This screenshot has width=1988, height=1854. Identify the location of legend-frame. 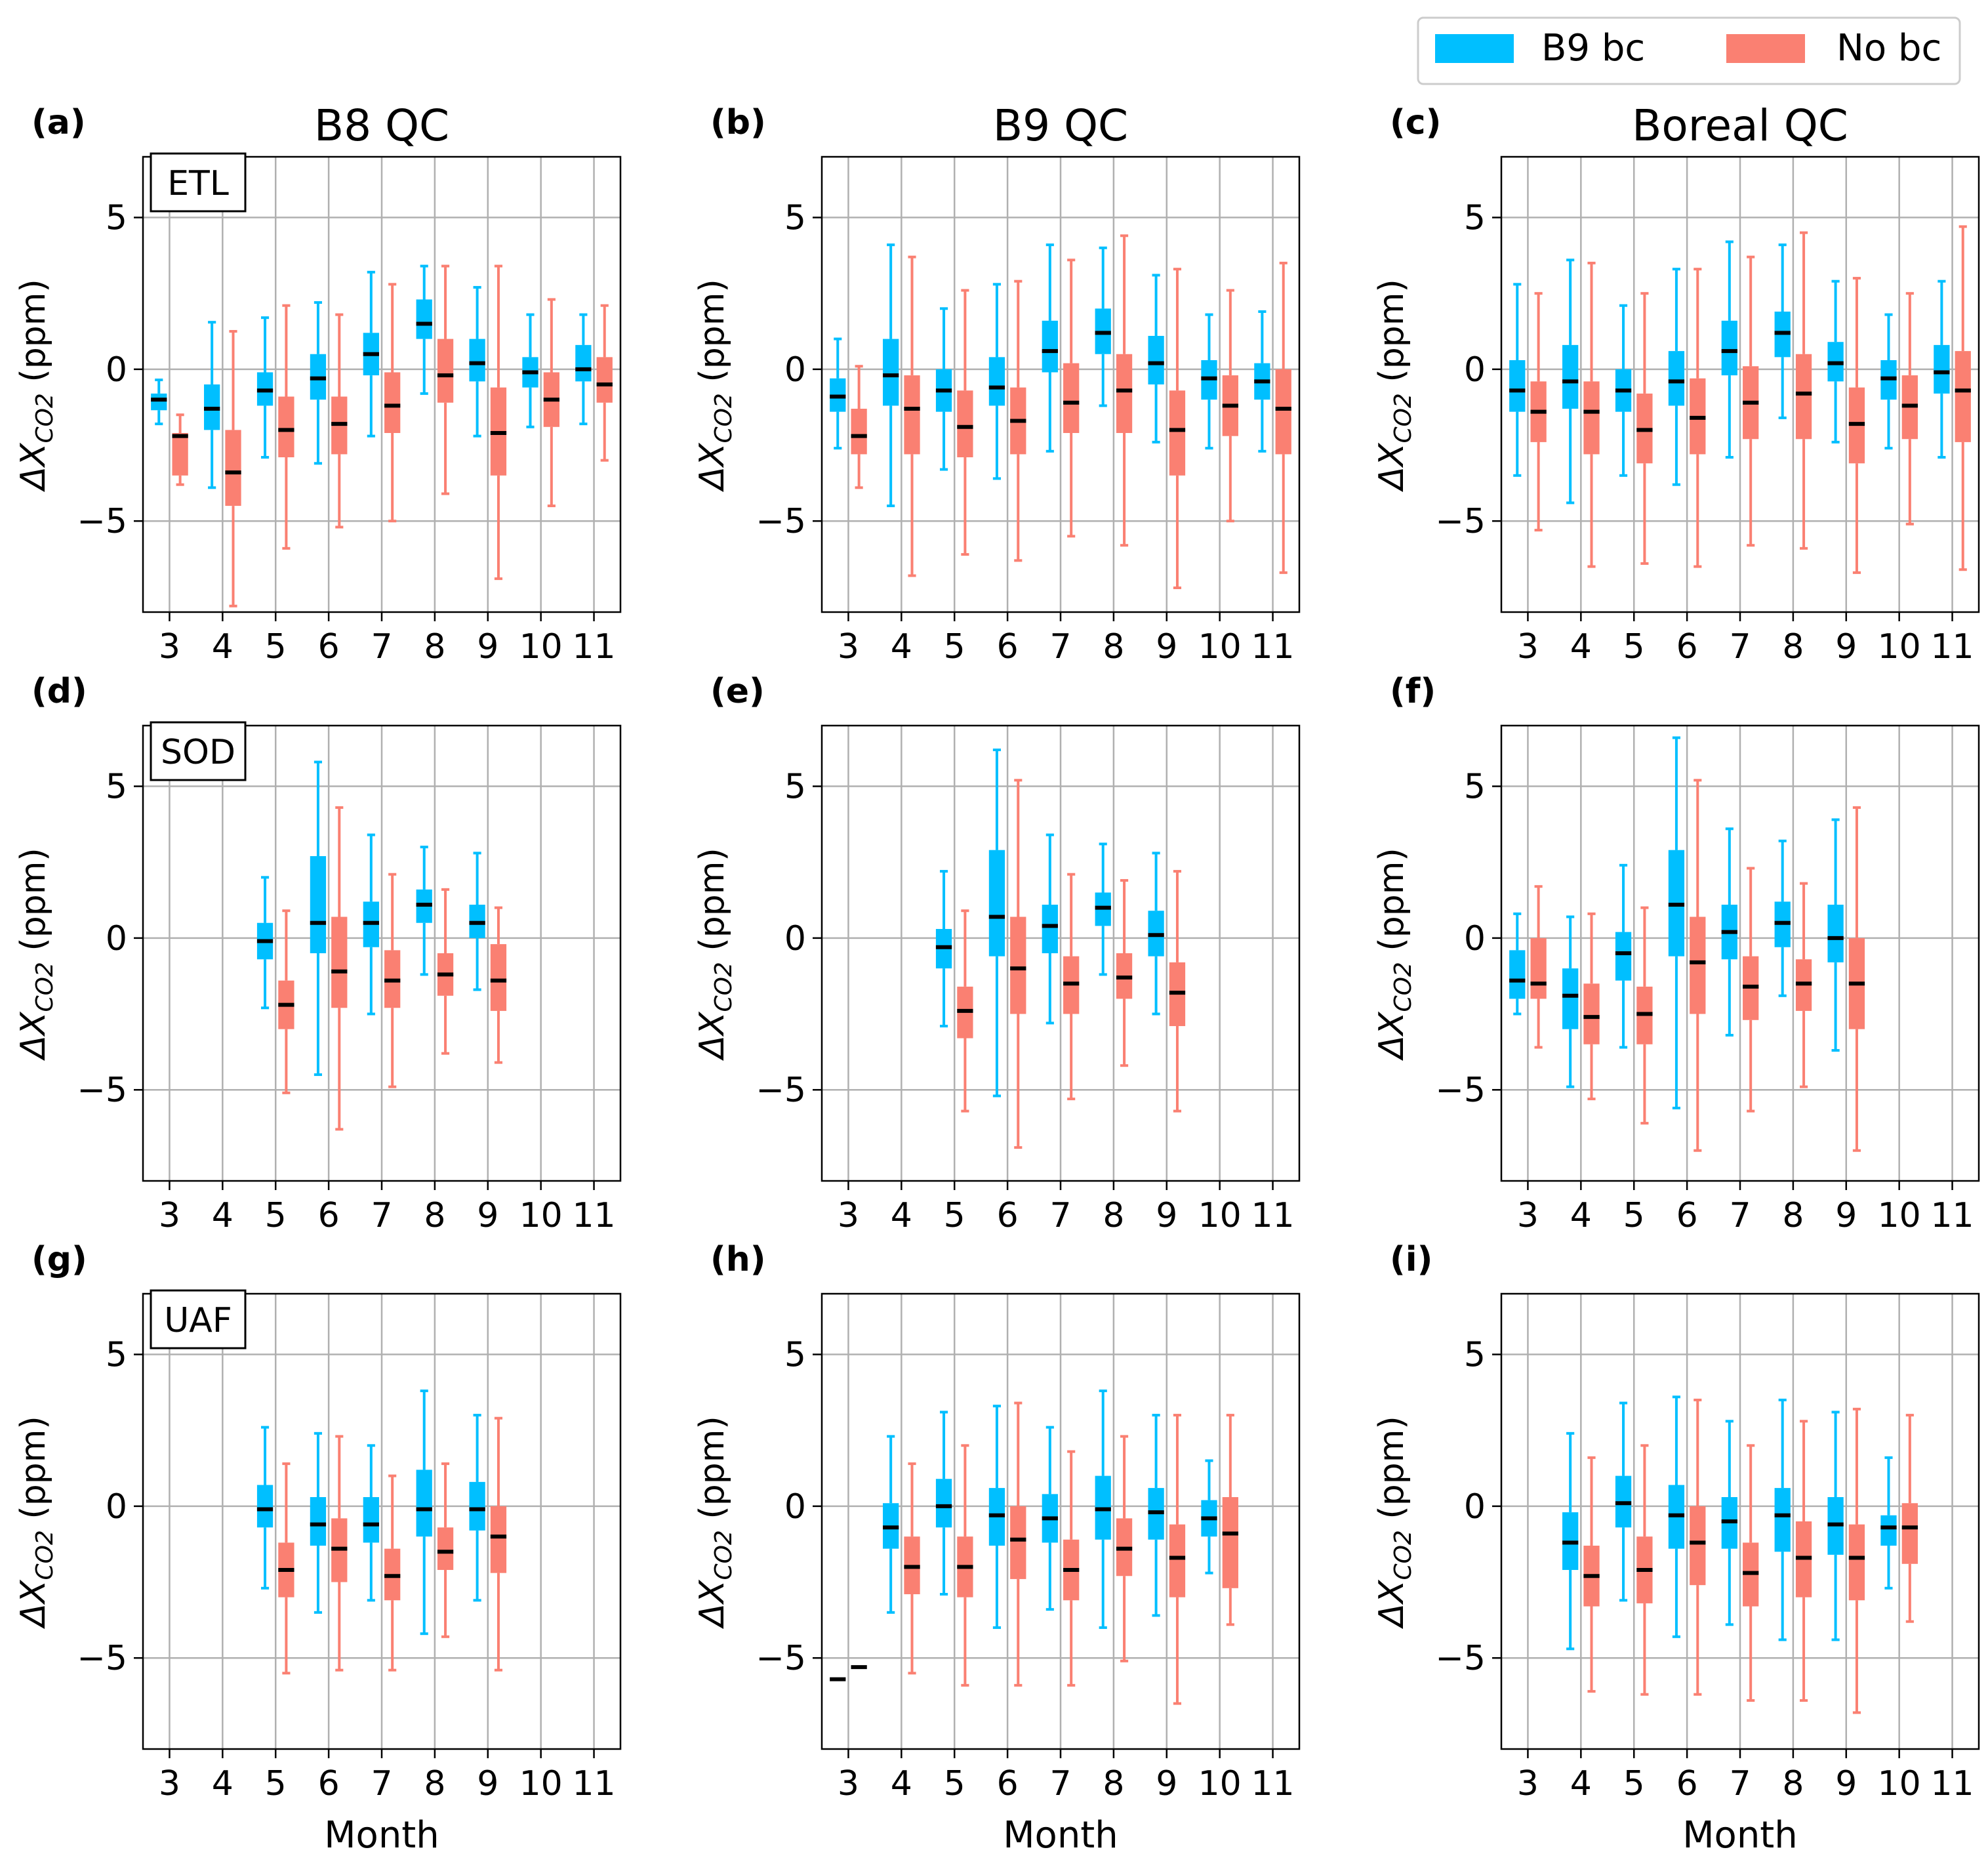
(1689, 50).